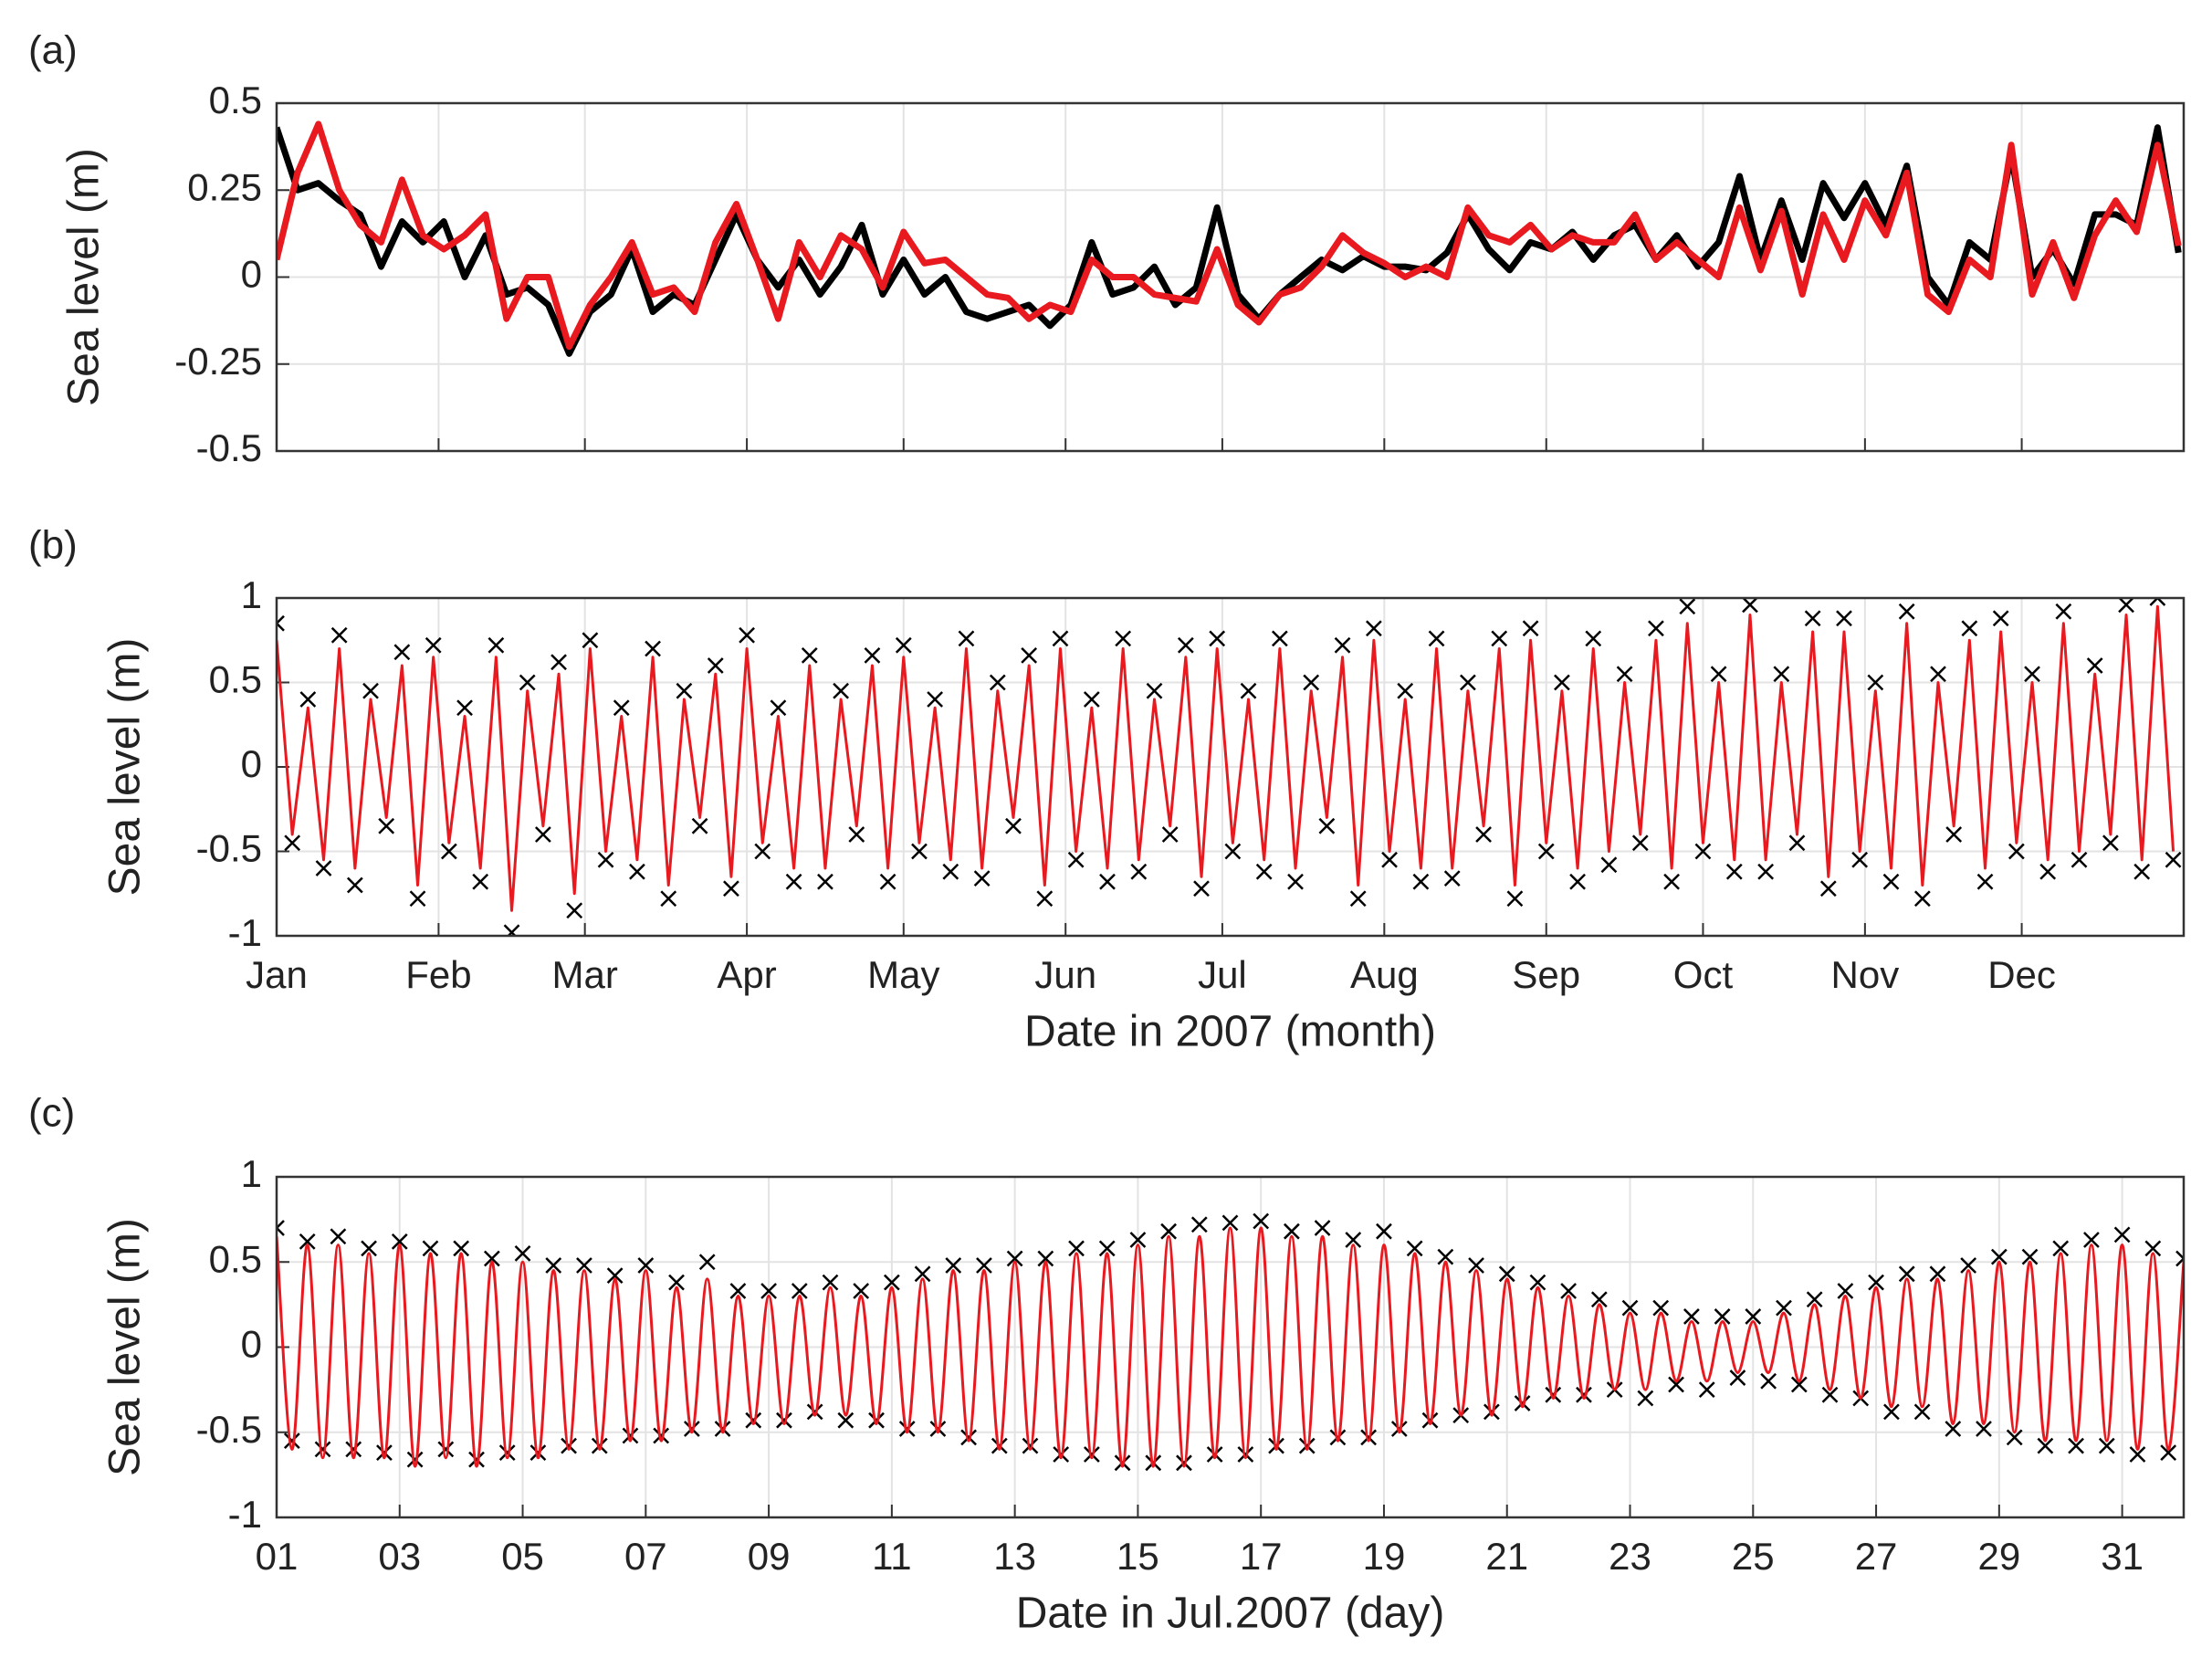  What do you see at coordinates (769, 1557) in the screenshot?
I see `x-tick-label: 09` at bounding box center [769, 1557].